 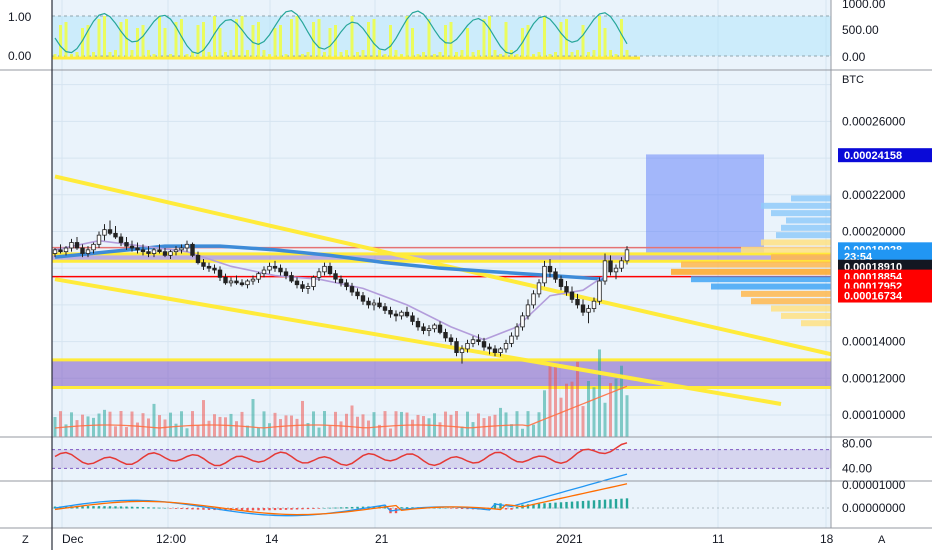 What do you see at coordinates (448, 539) in the screenshot?
I see `time-axis: Dec 12:00 14 21 2021 11 18` at bounding box center [448, 539].